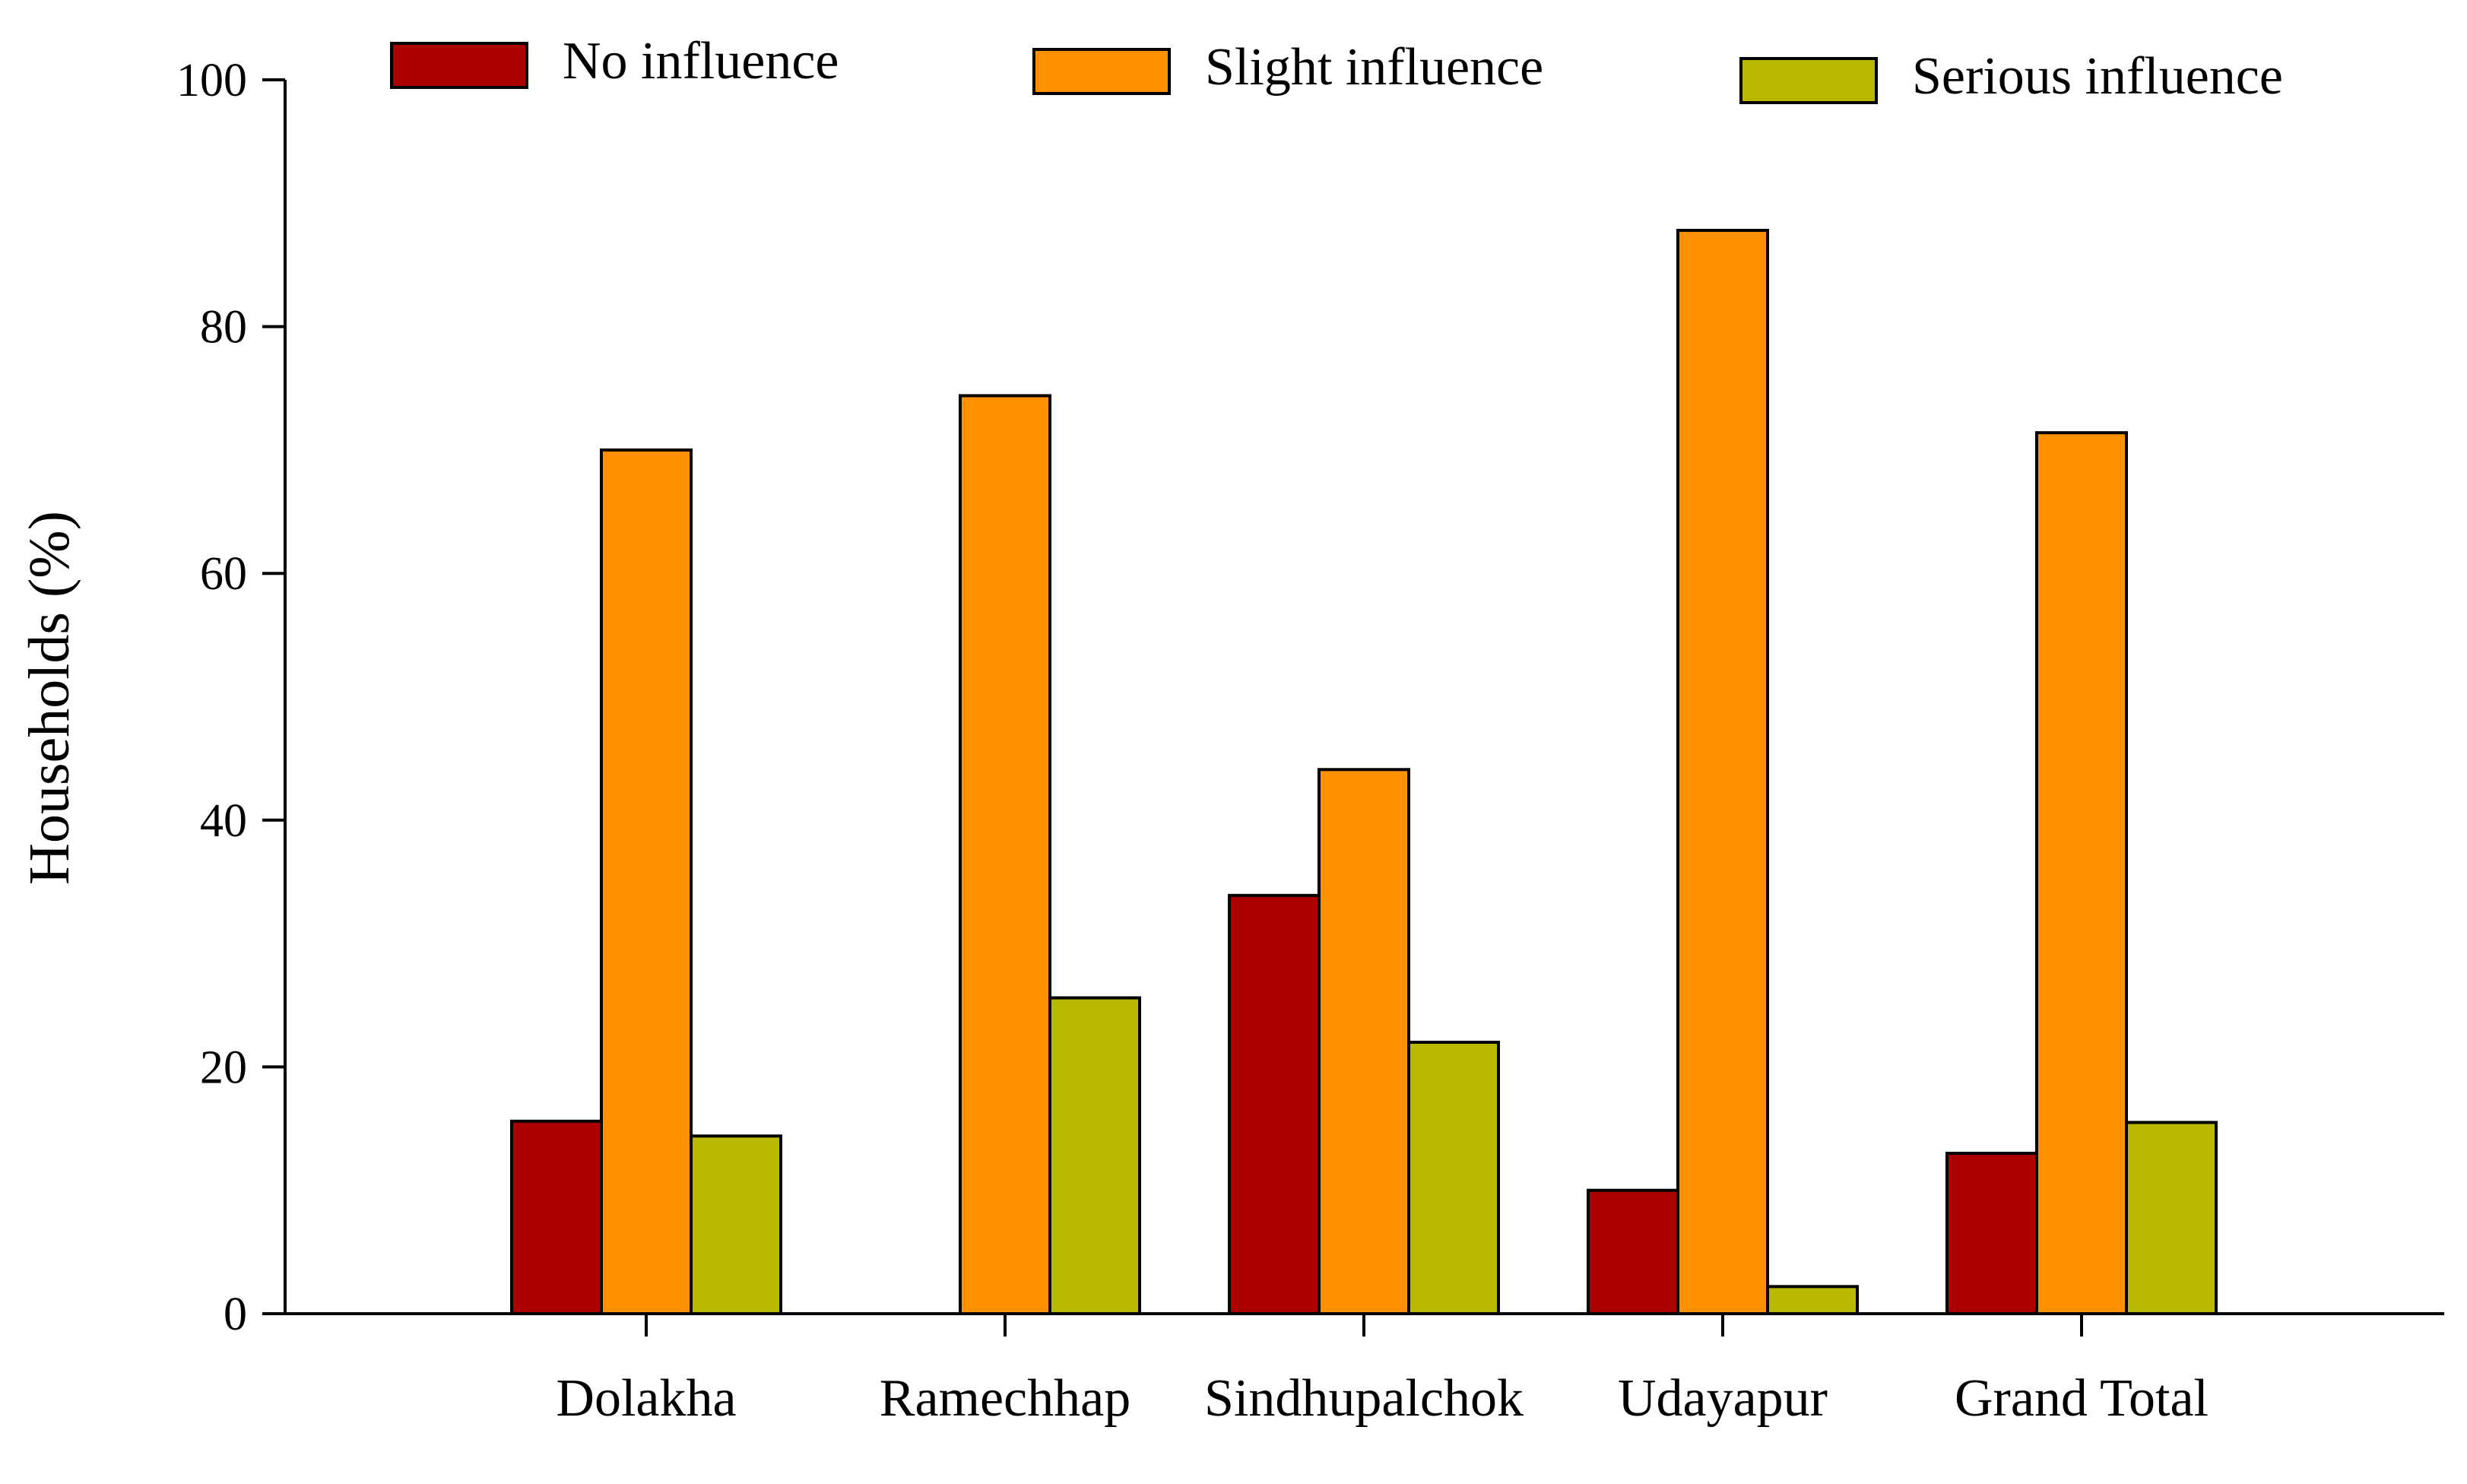  Describe the element at coordinates (1094, 1155) in the screenshot. I see `bar-ramechhap-serious-influence` at that location.